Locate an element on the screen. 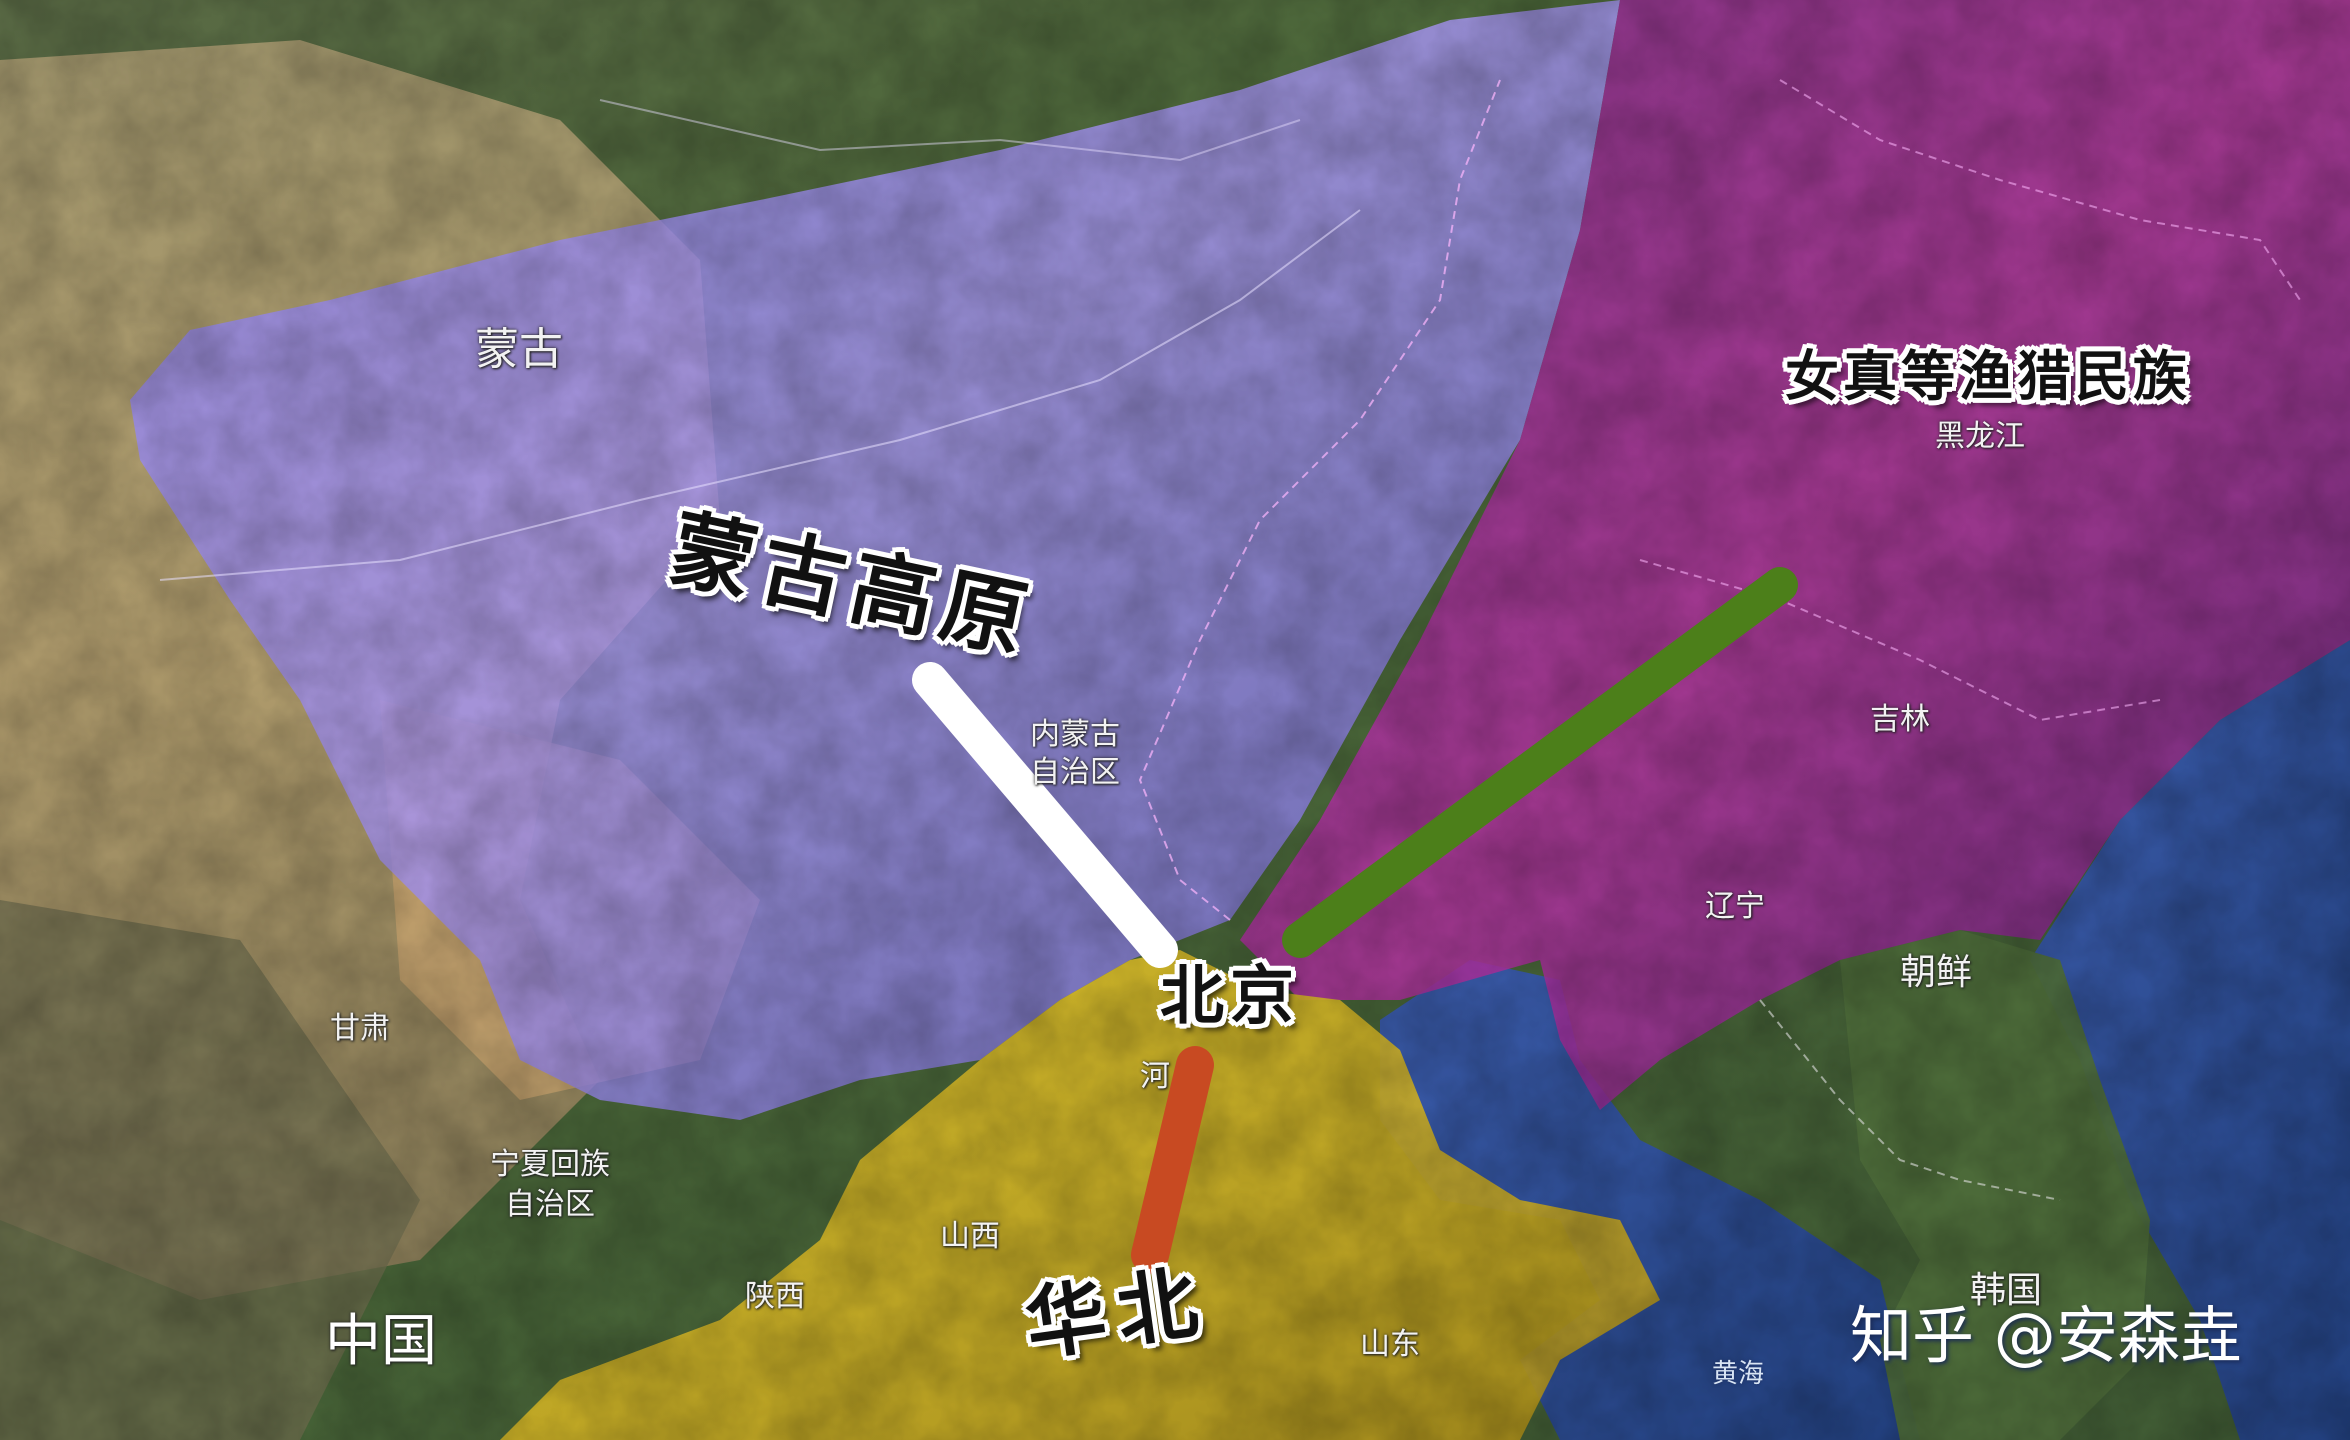 The height and width of the screenshot is (1440, 2350). label-nei-menggu-line1: 内蒙古 is located at coordinates (1075, 734).